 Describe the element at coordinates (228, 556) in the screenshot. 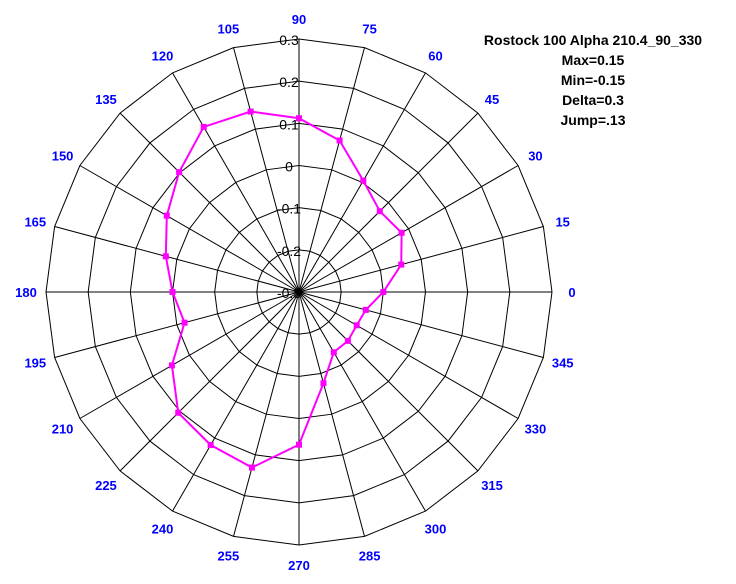

I see `angle-label: 255` at that location.